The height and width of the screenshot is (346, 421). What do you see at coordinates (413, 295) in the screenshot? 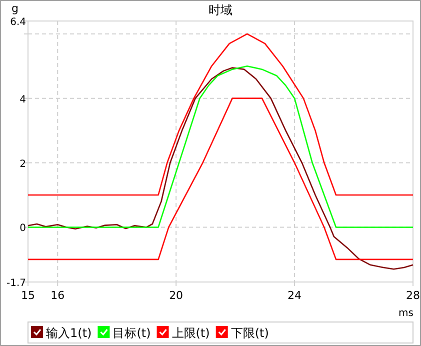
I see `x-tick-label: 28` at bounding box center [413, 295].